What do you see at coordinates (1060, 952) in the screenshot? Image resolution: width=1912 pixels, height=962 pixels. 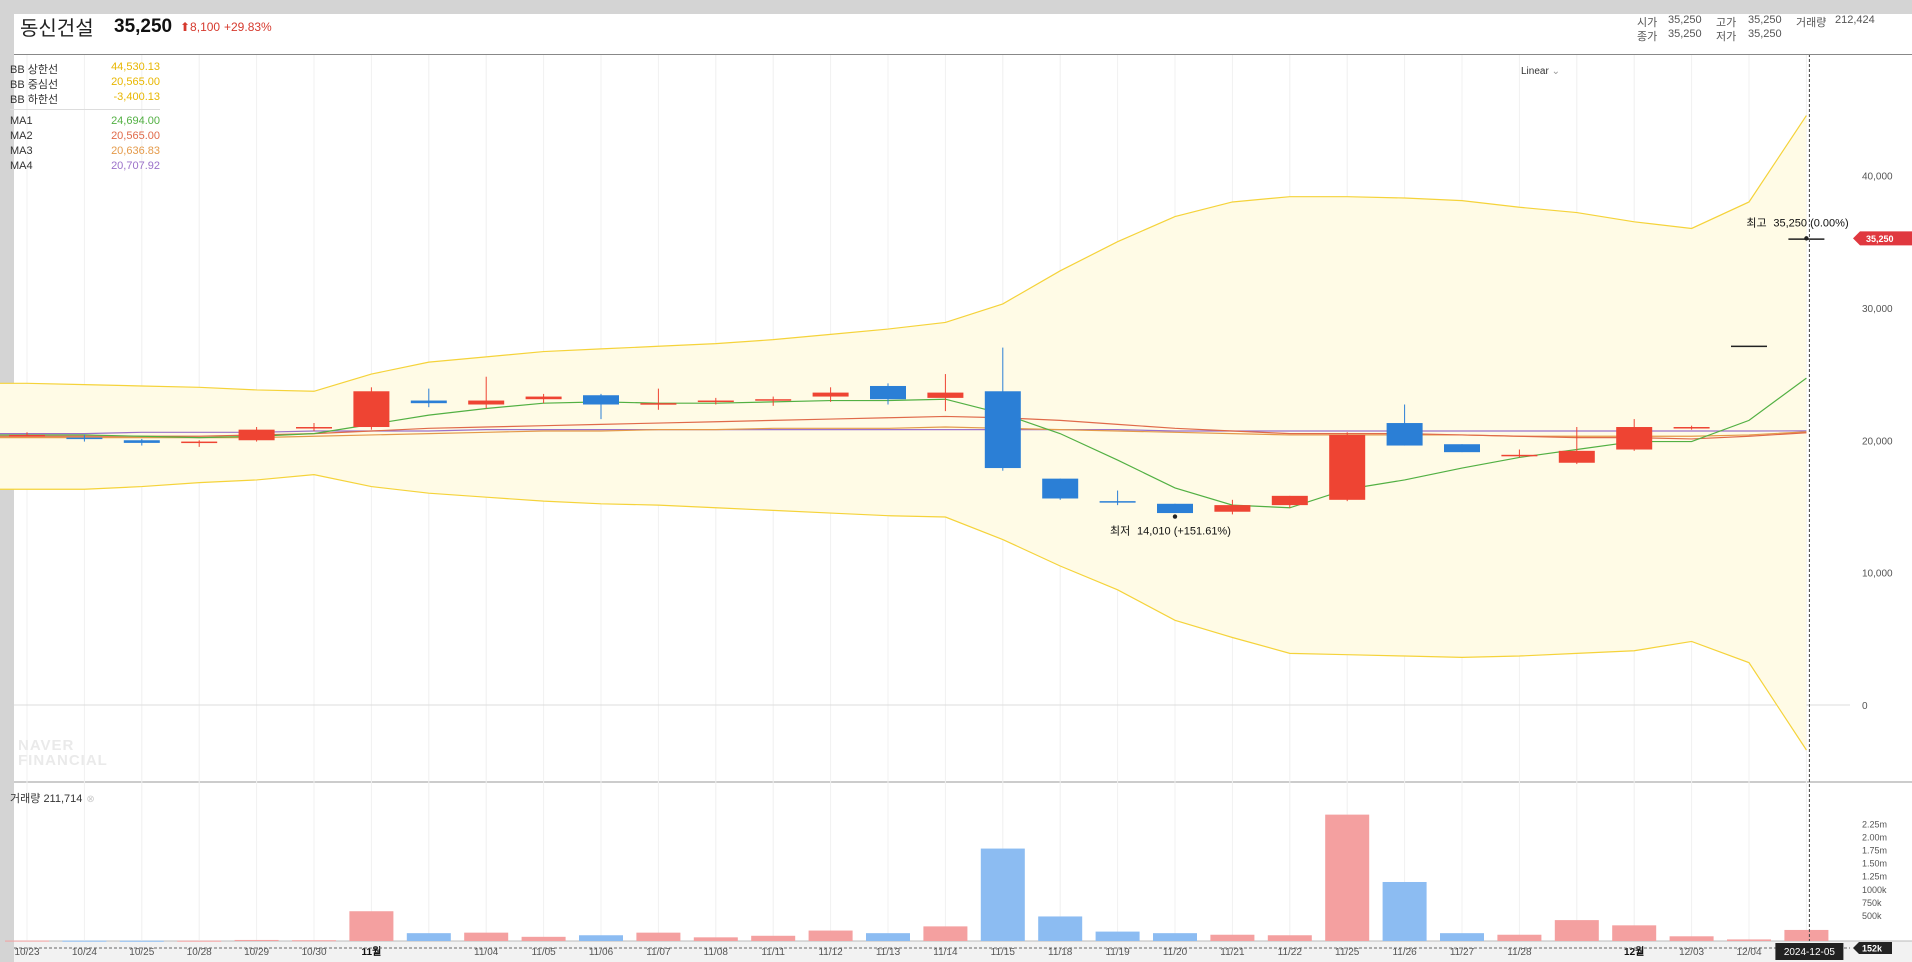 I see `x-tick-label: 11/18` at bounding box center [1060, 952].